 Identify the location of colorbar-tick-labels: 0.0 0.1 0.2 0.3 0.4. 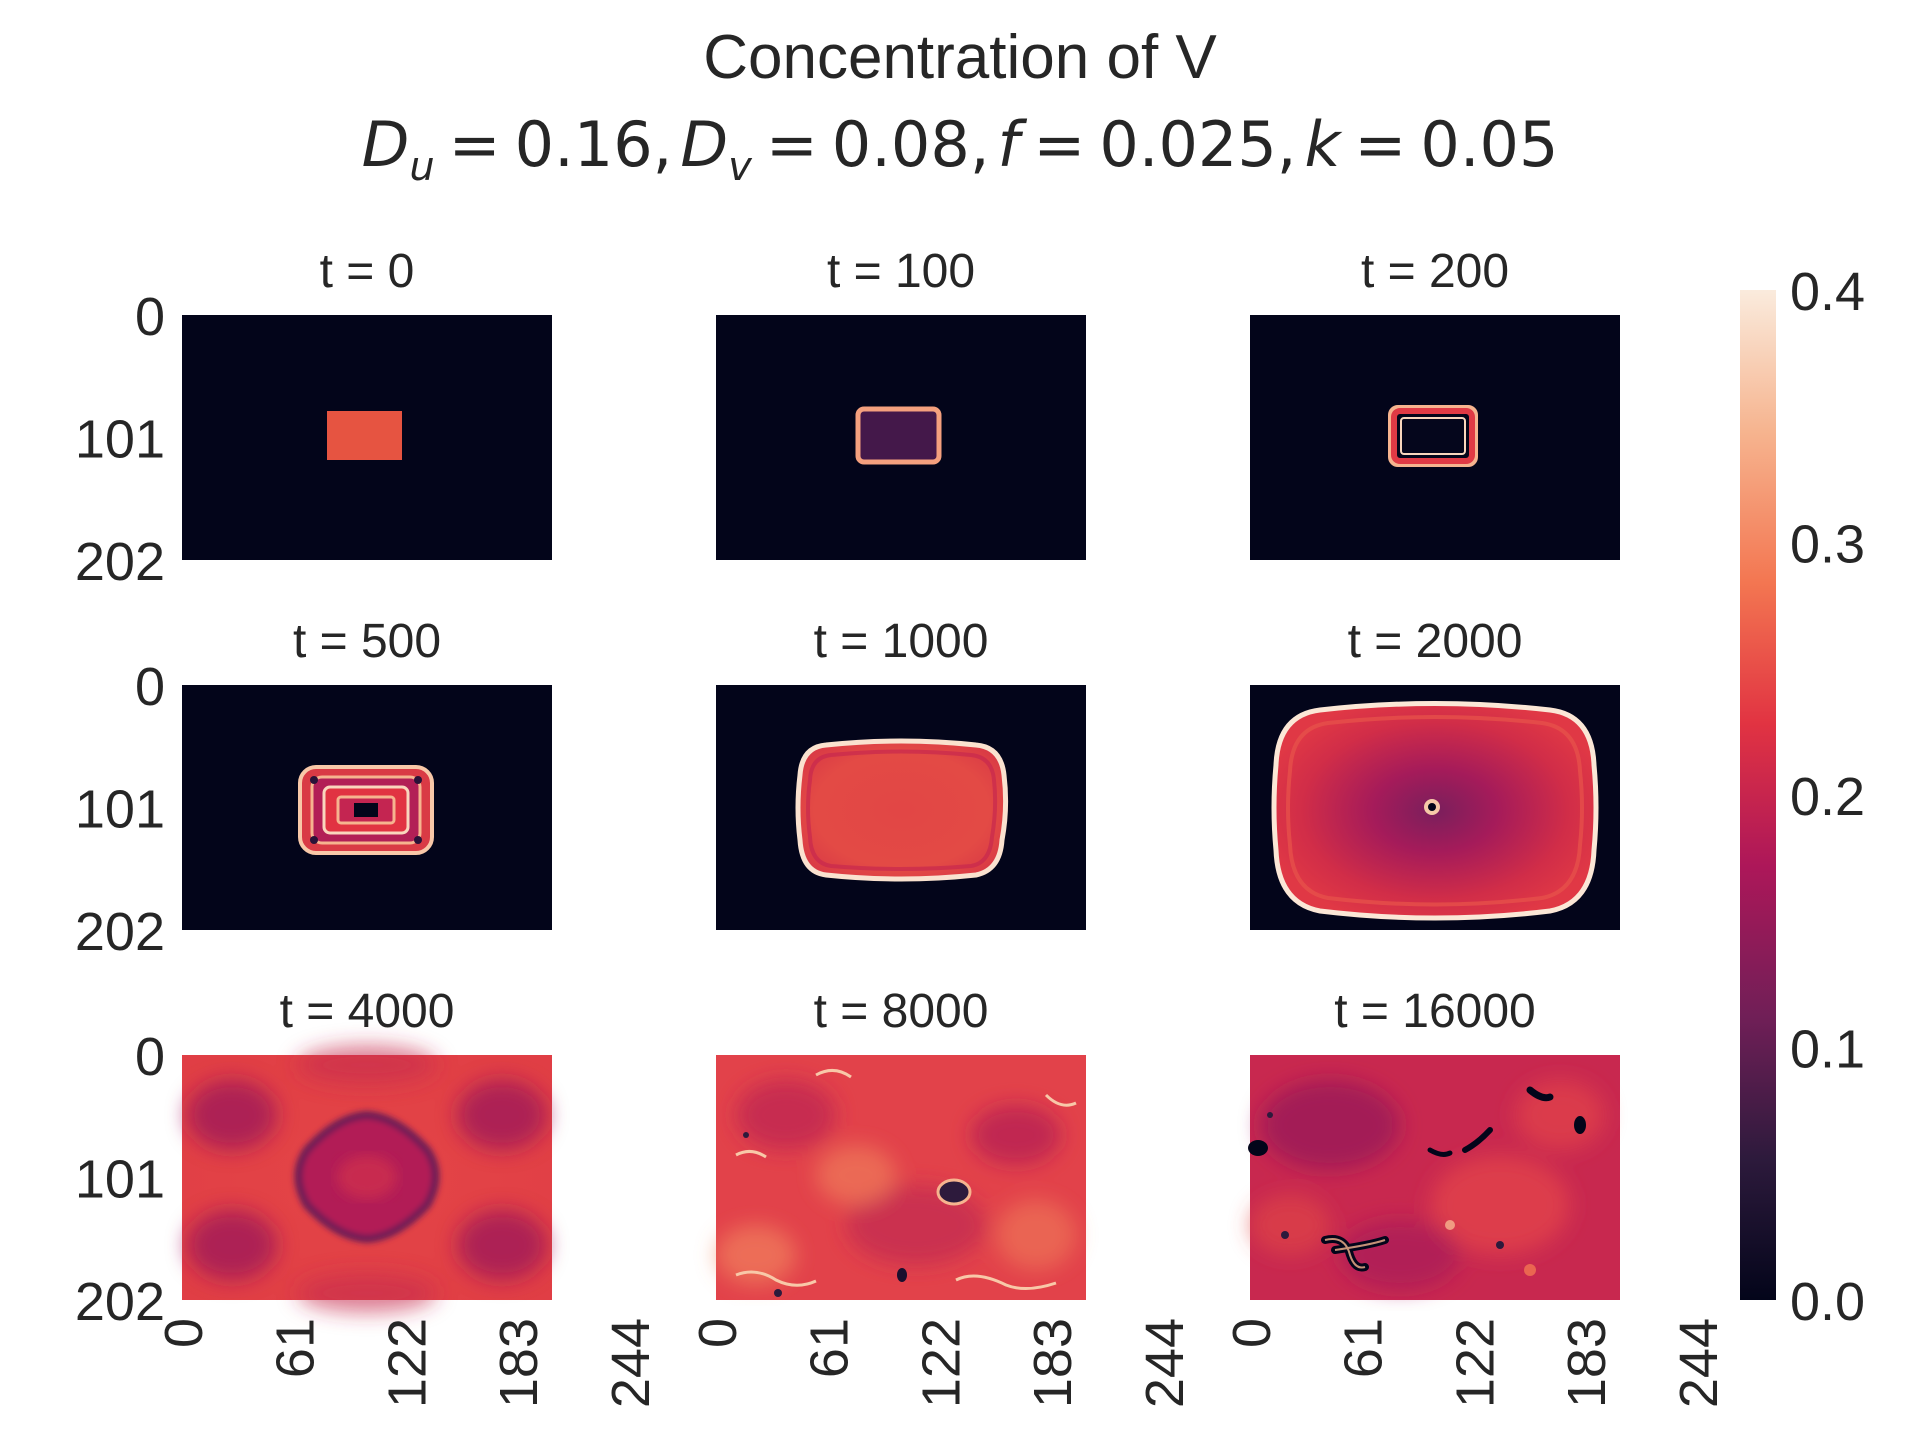
(1827, 797).